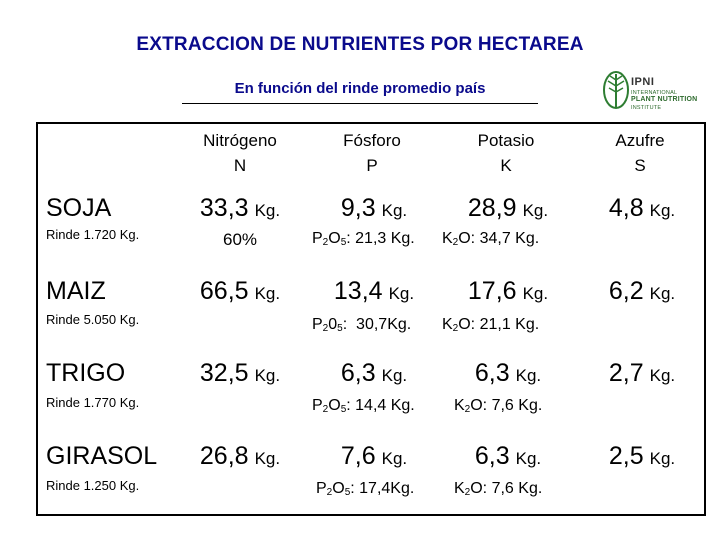 The height and width of the screenshot is (540, 720). Describe the element at coordinates (224, 291) in the screenshot. I see `value-number: 66,5` at that location.